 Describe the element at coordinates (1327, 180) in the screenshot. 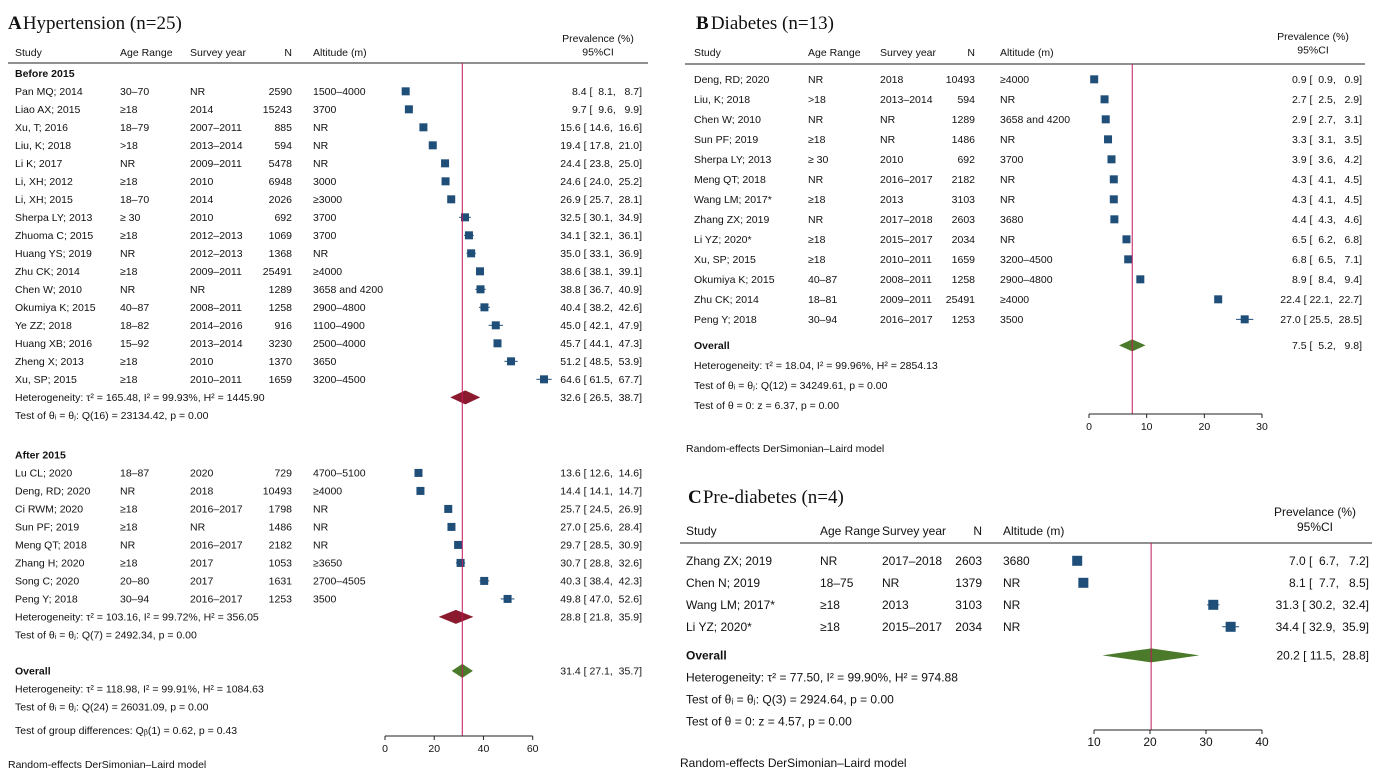

I see `study-estimate-ci: 4.3 [ 4.1, 4.5]` at that location.